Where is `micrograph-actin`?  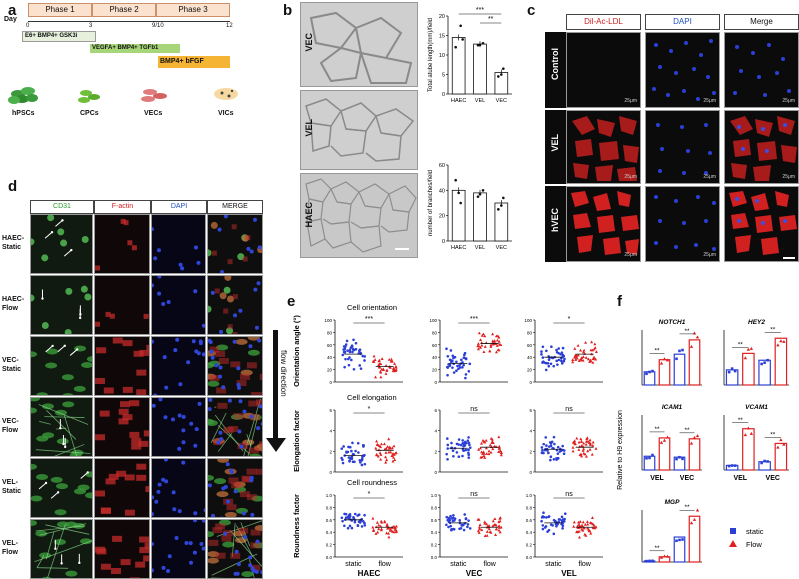
micrograph-actin is located at coordinates (122, 427).